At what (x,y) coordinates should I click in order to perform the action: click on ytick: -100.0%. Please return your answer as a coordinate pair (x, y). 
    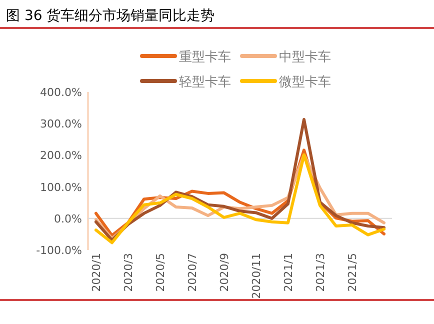
    Looking at the image, I should click on (59, 250).